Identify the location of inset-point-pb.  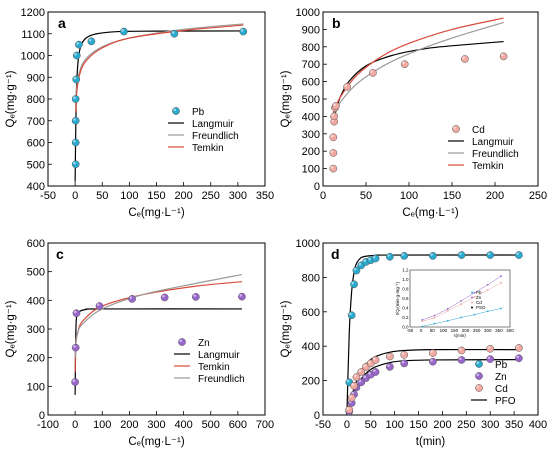
(474, 314).